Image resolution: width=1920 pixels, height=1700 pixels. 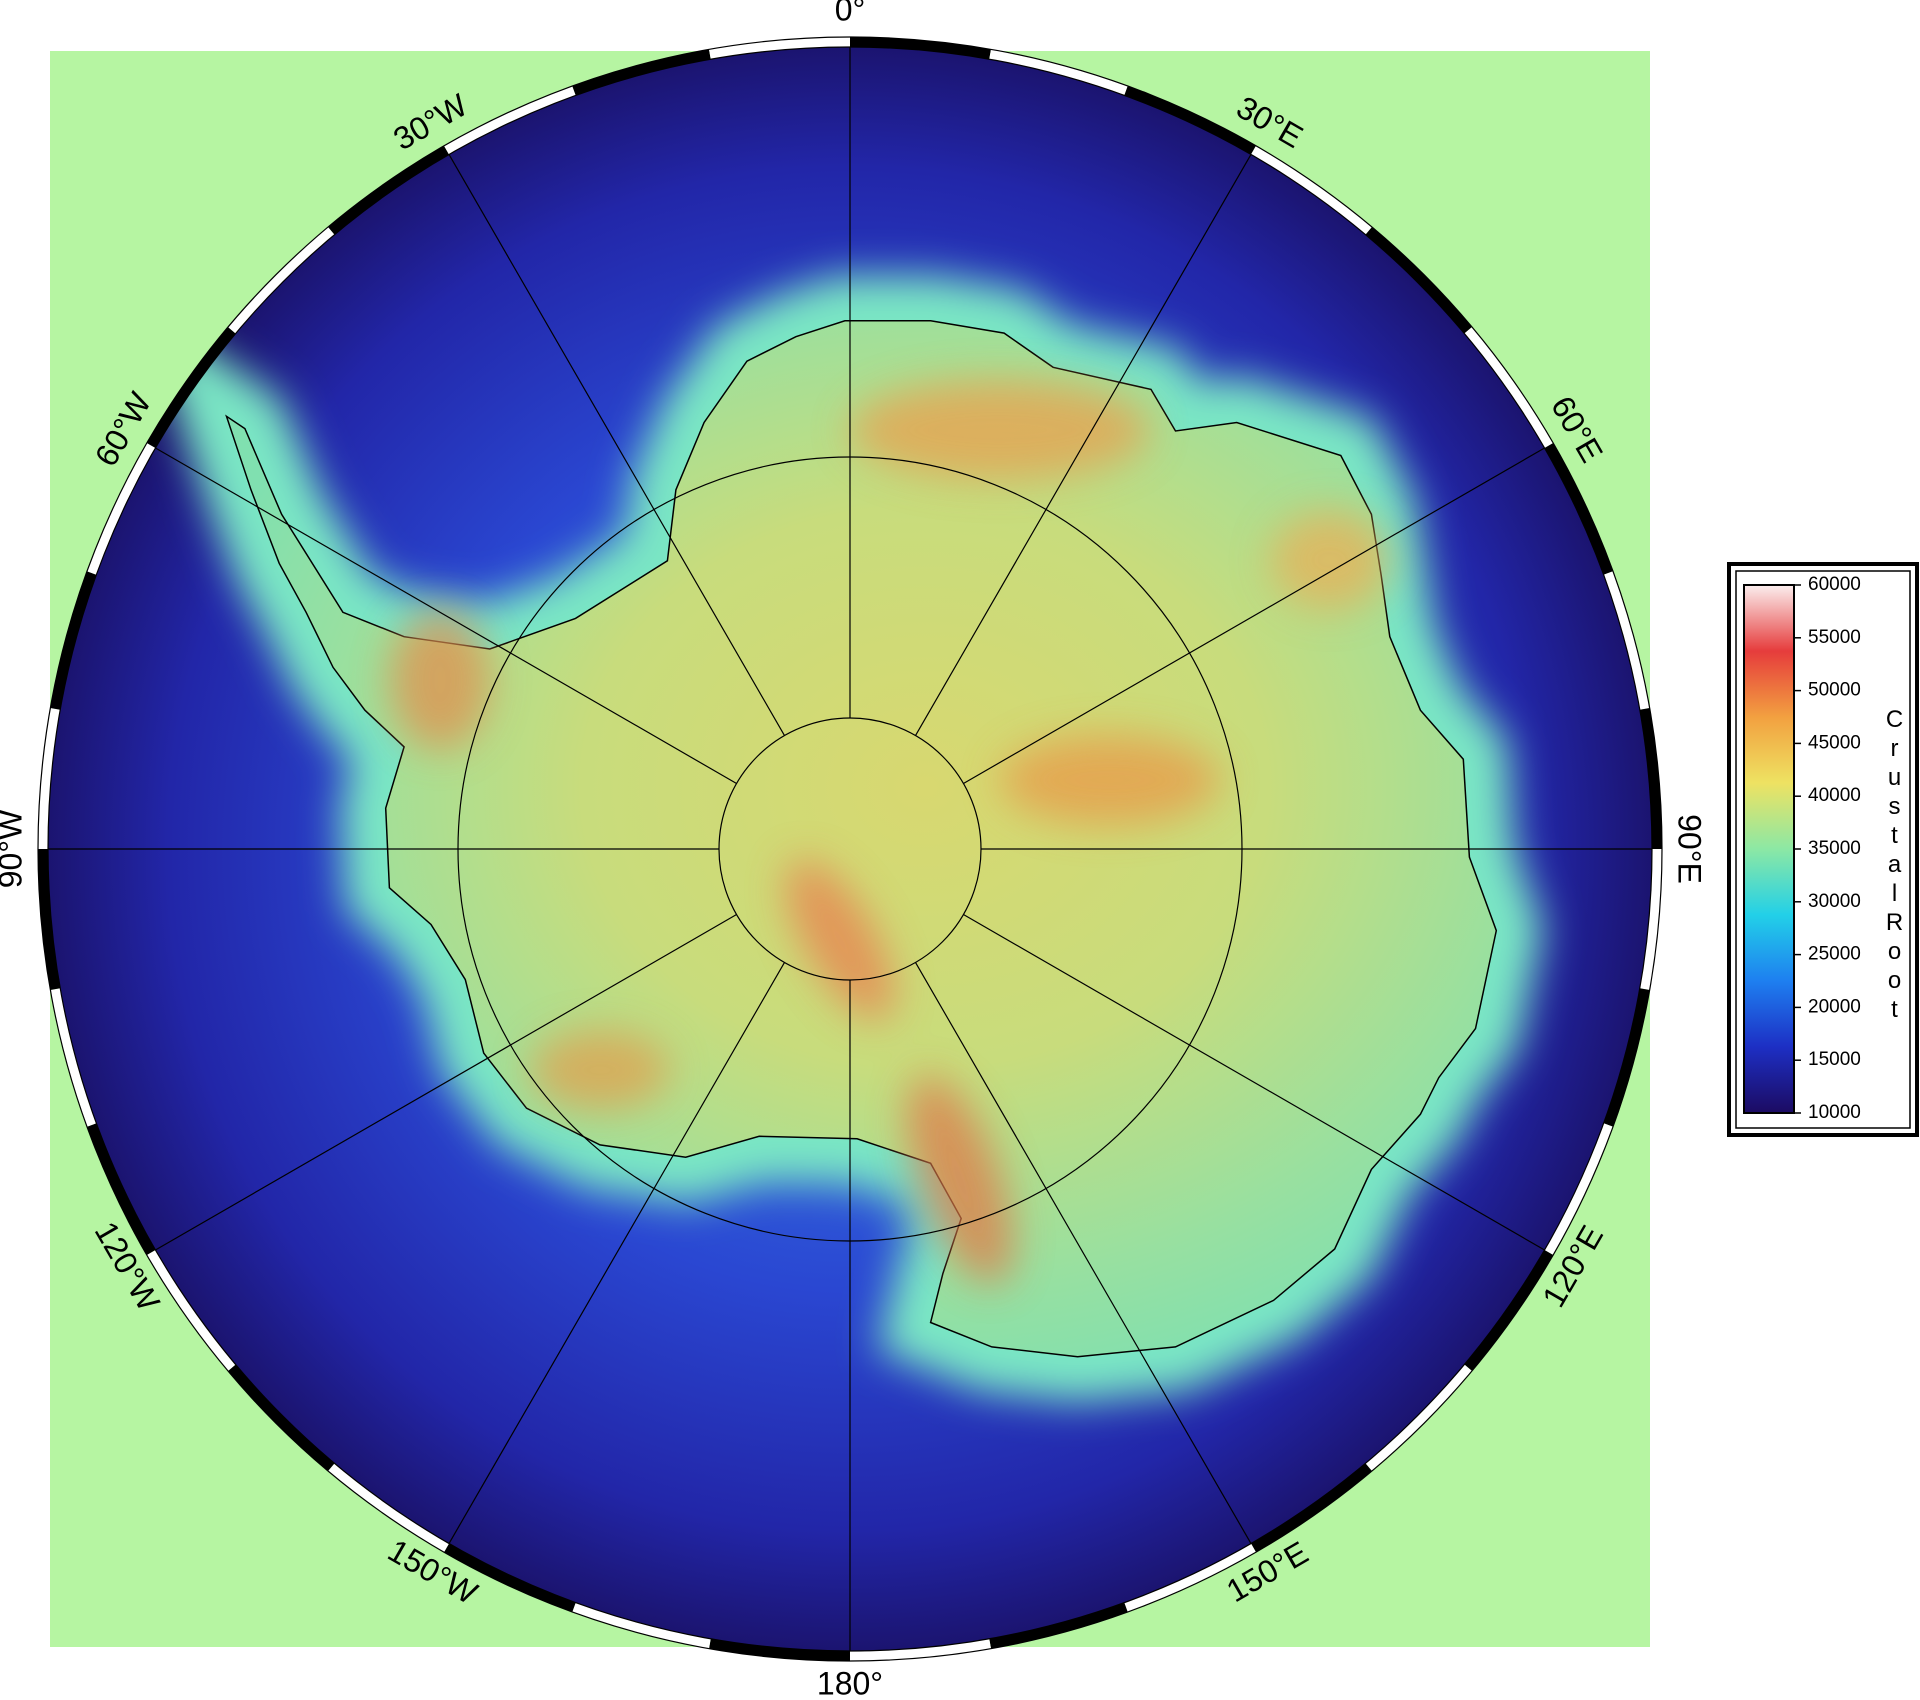 I want to click on colorbar-tick-label: 60000, so click(x=1834, y=584).